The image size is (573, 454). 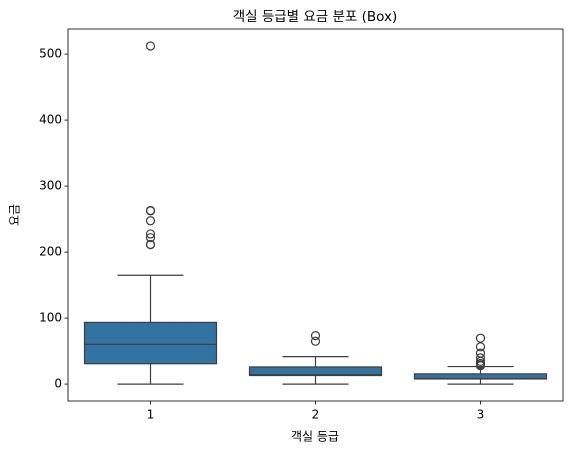 I want to click on y-tick-label: 200, so click(x=50, y=252).